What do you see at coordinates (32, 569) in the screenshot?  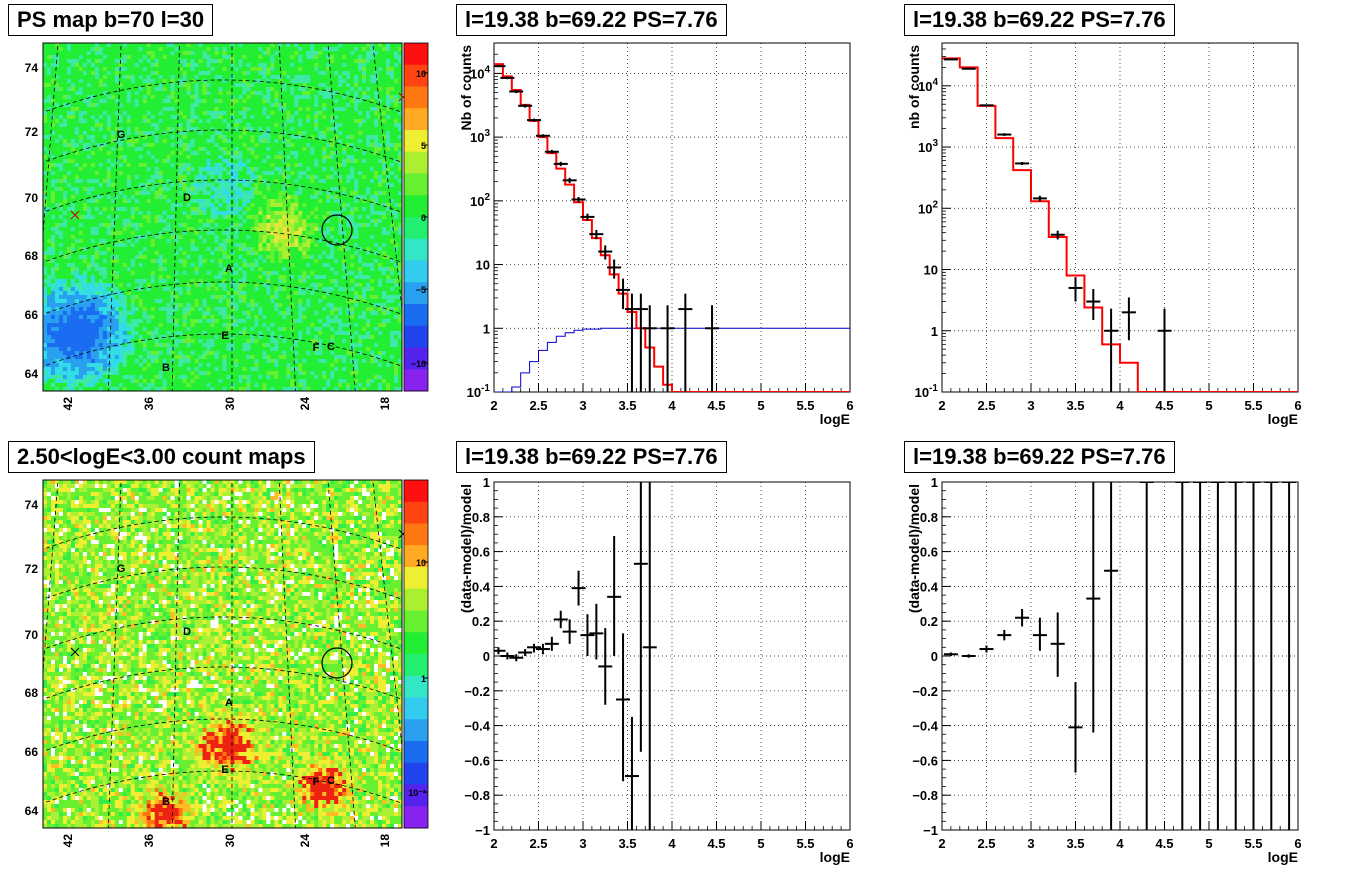 I see `map-y-tick-label: 72` at bounding box center [32, 569].